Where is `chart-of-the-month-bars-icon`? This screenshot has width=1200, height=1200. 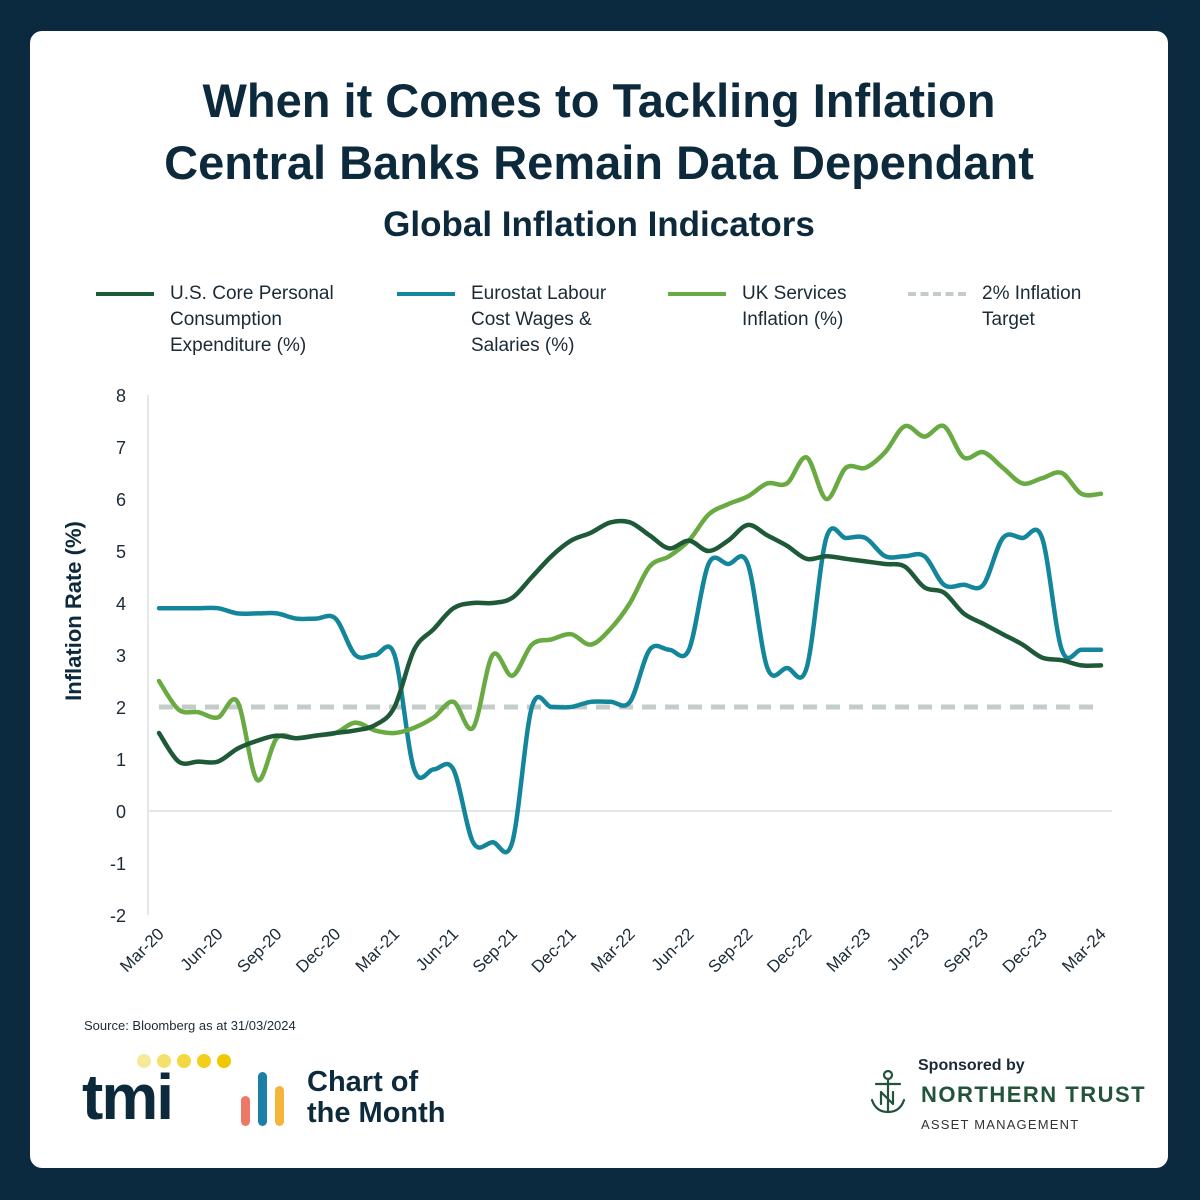
chart-of-the-month-bars-icon is located at coordinates (262, 1099).